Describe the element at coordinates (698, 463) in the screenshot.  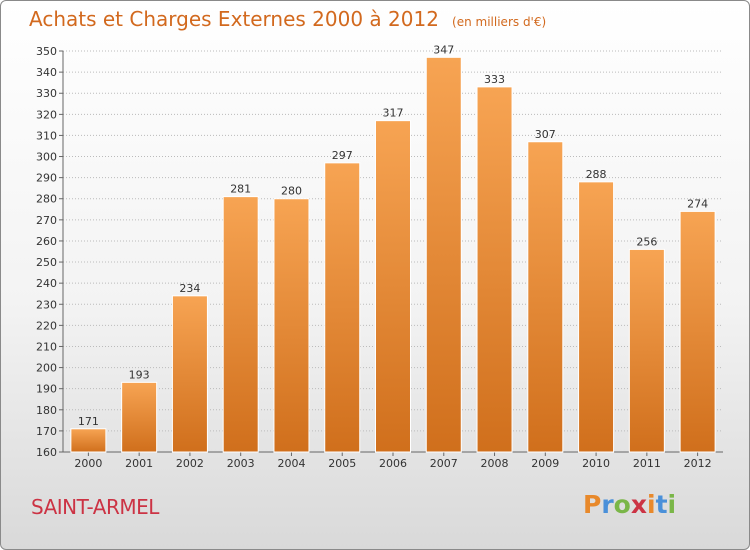
I see `x-tick-label: 2012` at that location.